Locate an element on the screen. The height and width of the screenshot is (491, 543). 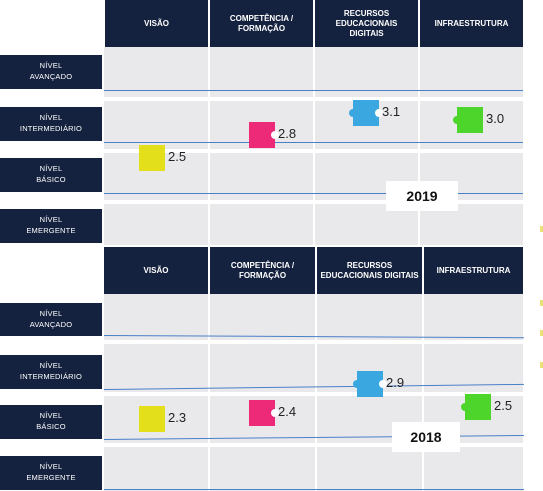
value-label-visao: 2.5 is located at coordinates (177, 156).